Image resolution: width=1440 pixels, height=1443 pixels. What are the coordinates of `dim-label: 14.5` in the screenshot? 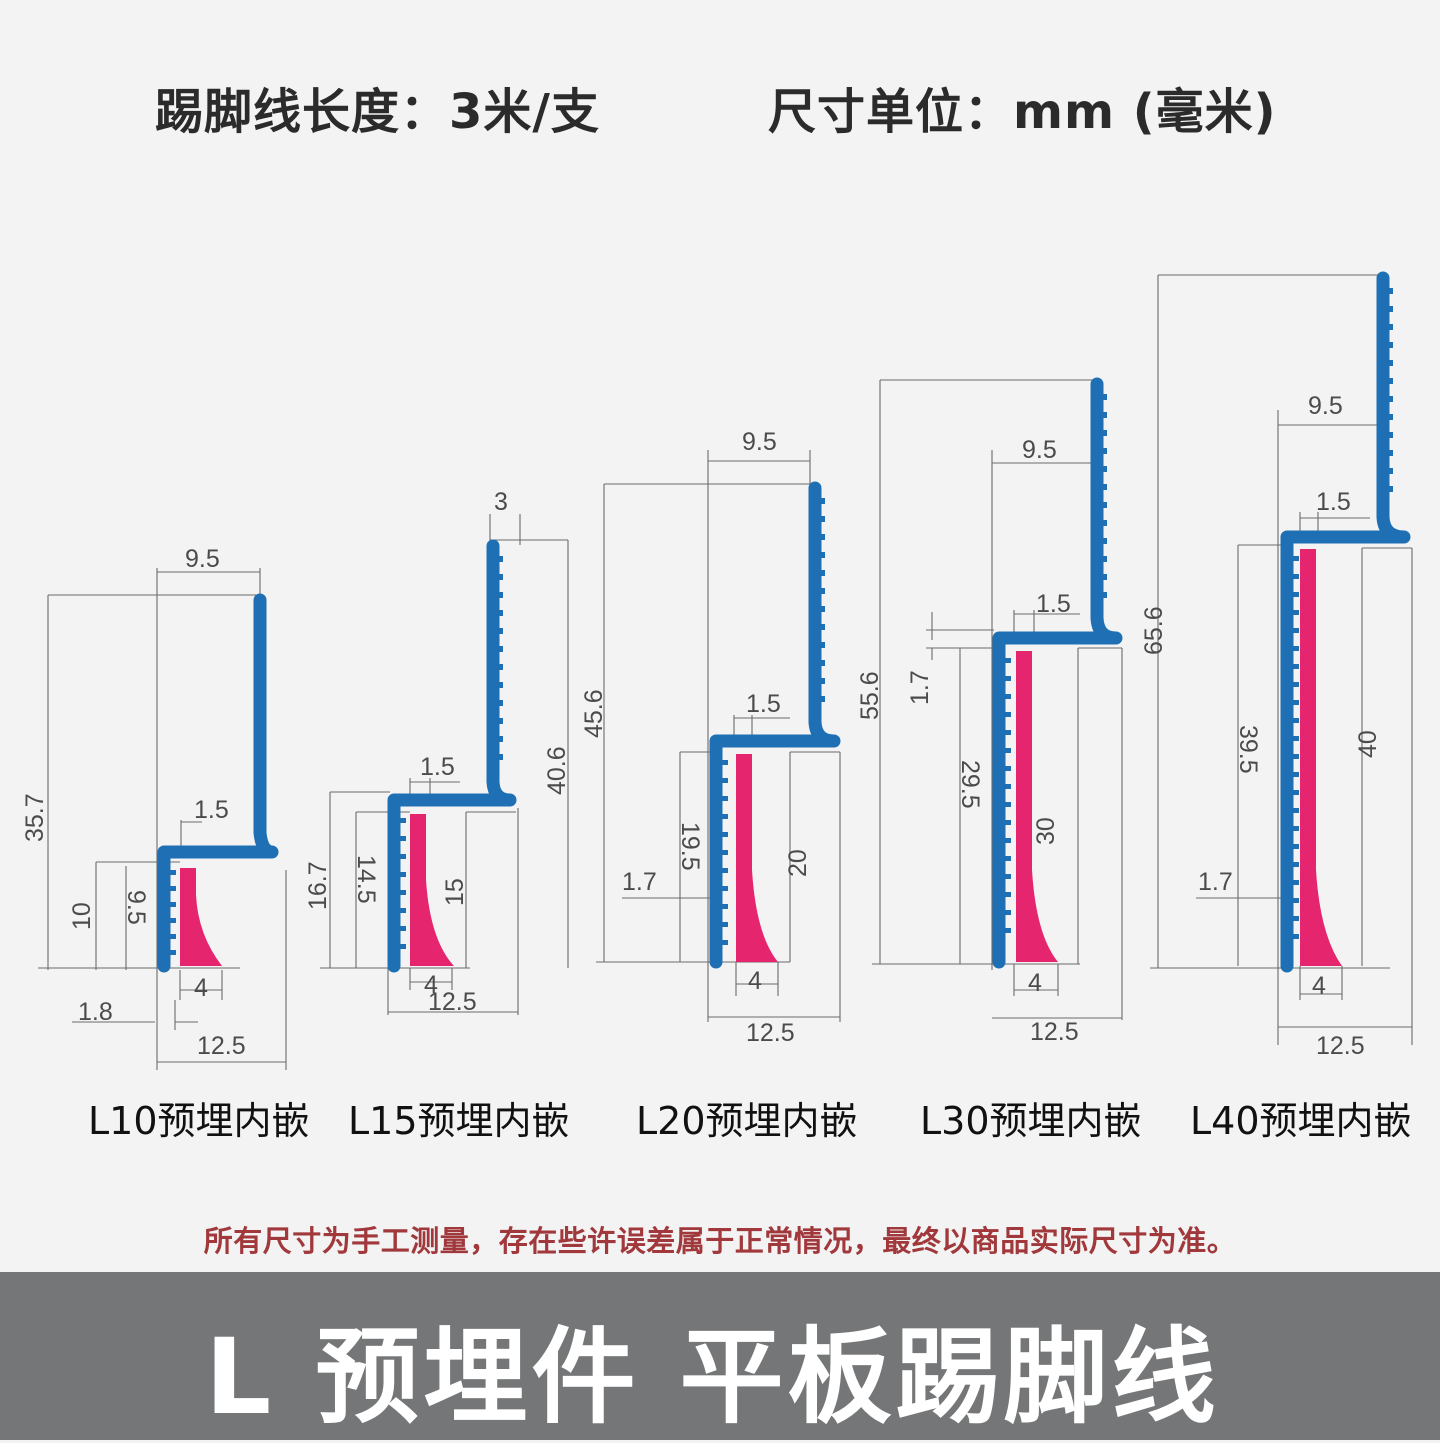 It's located at (366, 879).